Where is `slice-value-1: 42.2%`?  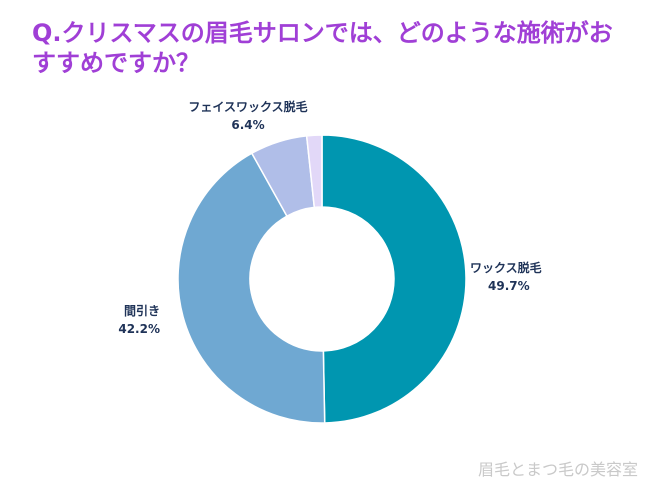
slice-value-1: 42.2% is located at coordinates (139, 329).